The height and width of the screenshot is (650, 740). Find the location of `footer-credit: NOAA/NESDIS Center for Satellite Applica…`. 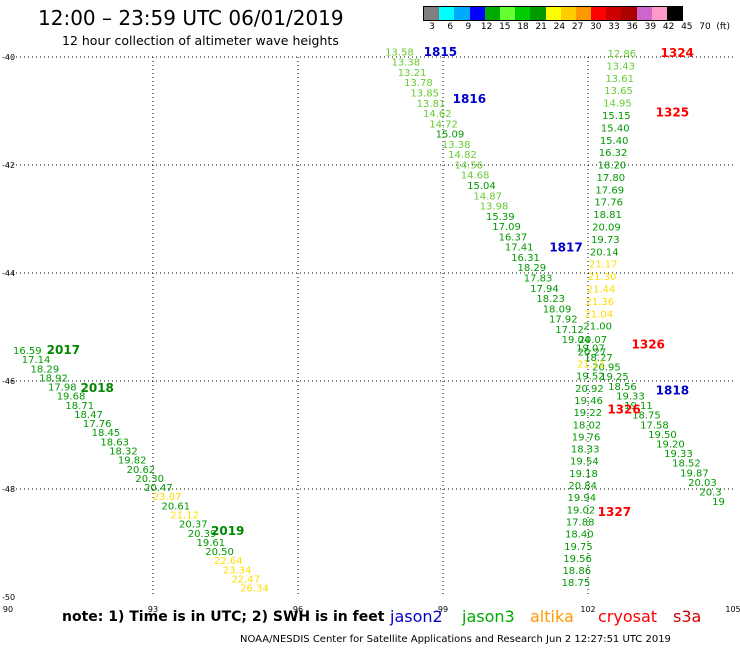

footer-credit: NOAA/NESDIS Center for Satellite Applica… is located at coordinates (455, 639).